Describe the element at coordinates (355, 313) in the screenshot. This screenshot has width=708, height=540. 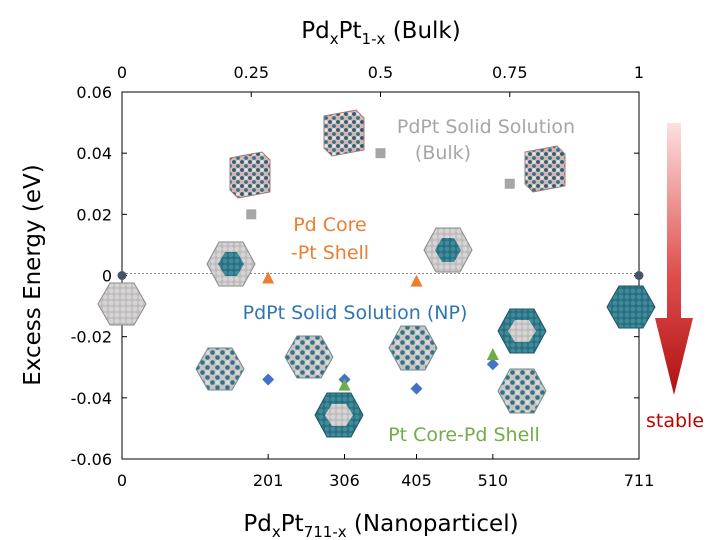
I see `np-label: PdPt Solid Solution (NP)` at that location.